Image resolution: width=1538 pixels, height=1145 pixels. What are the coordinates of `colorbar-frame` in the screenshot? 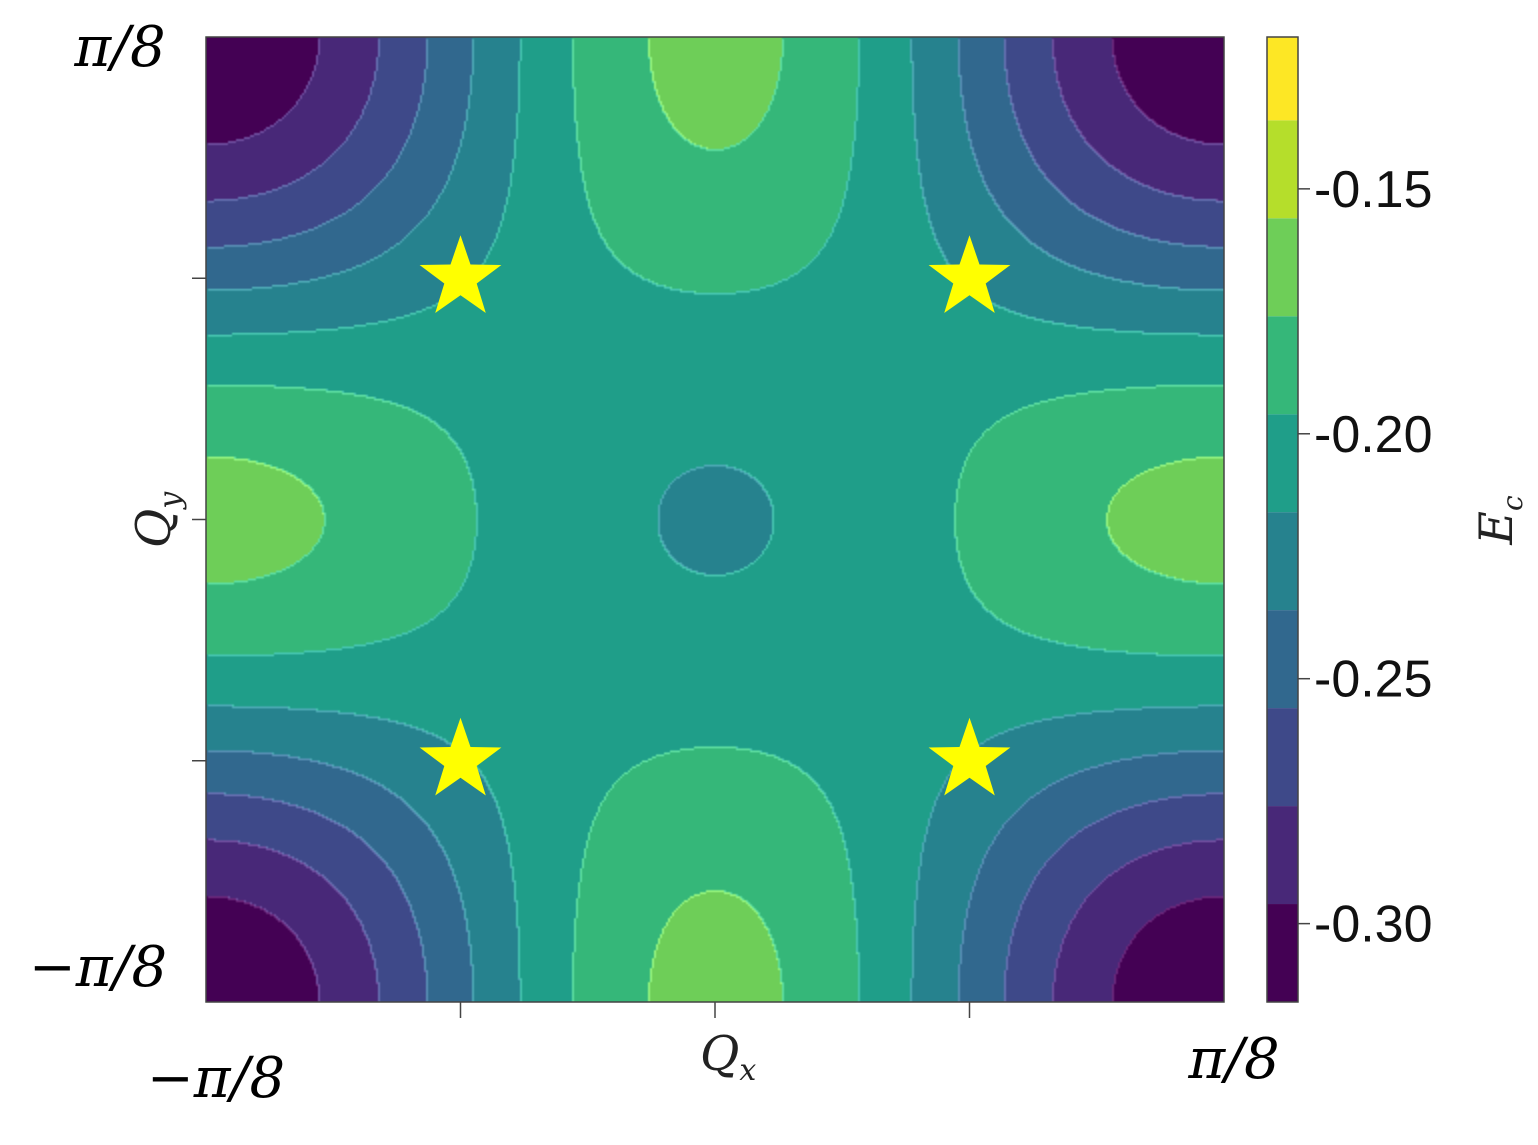 It's located at (1282, 519).